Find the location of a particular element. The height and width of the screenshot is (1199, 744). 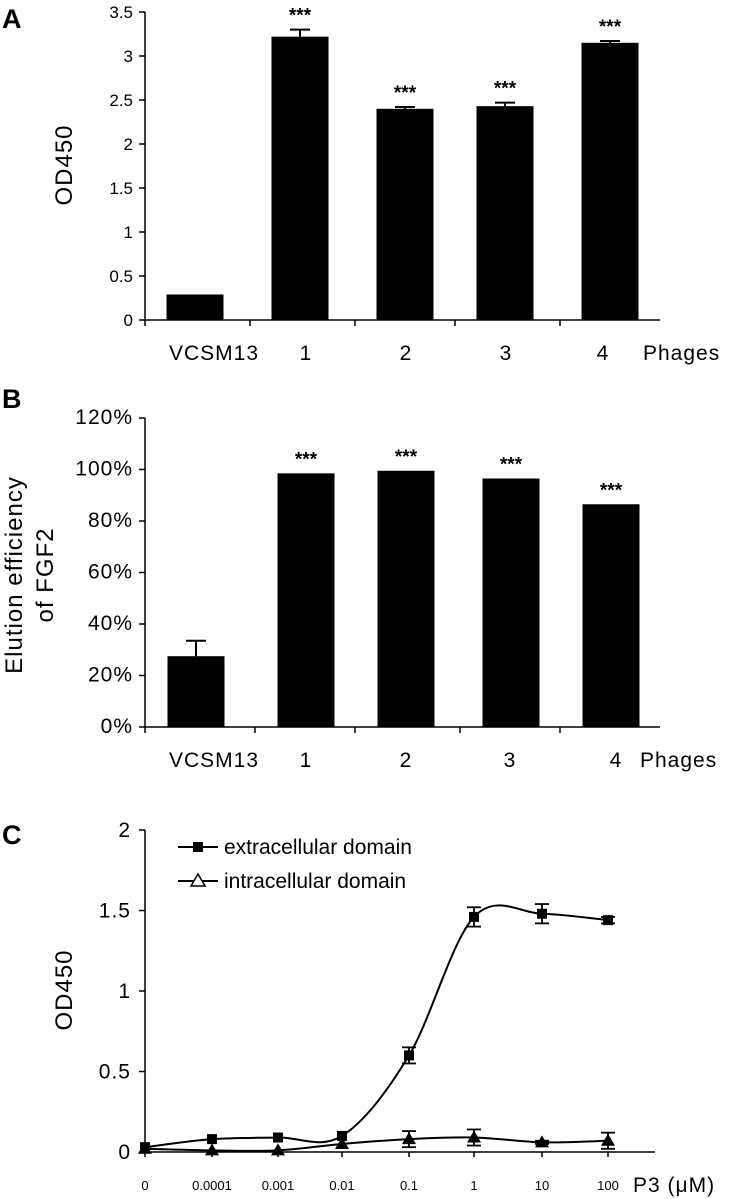

y-tick-label: 100% is located at coordinates (104, 469).